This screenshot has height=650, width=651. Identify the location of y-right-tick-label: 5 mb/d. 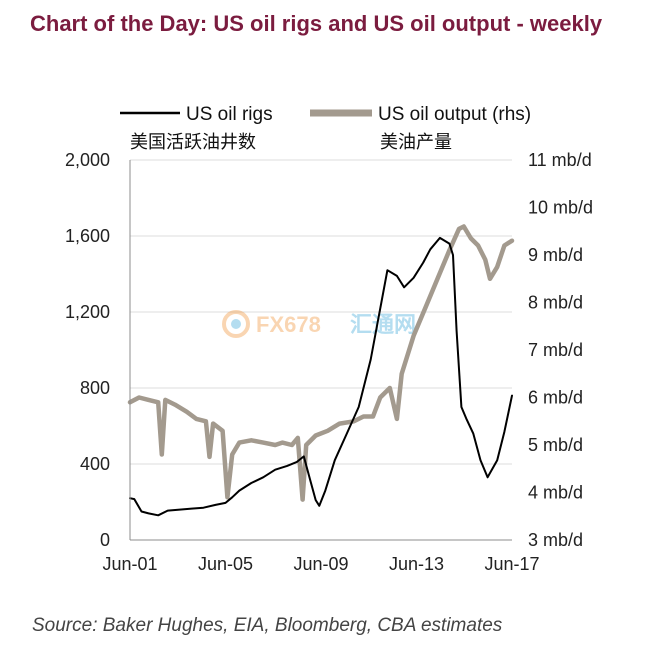
(555, 445).